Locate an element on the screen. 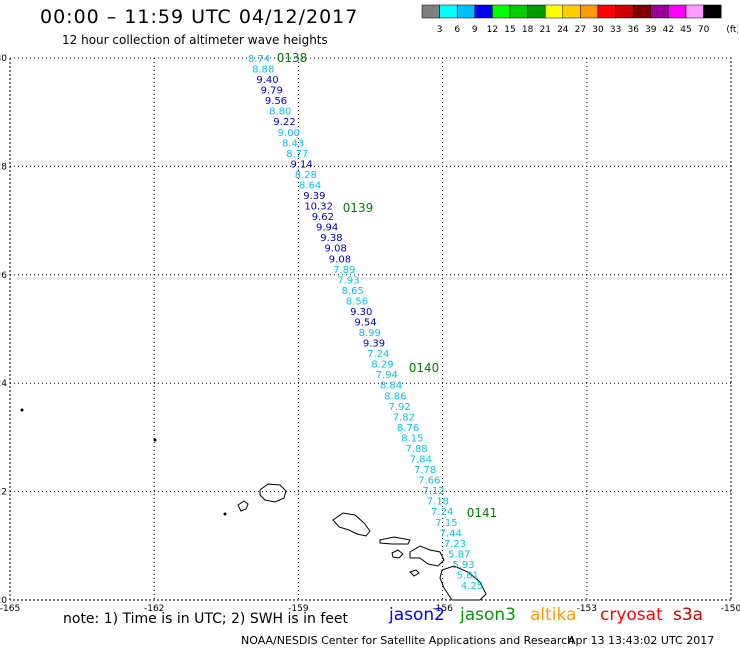 This screenshot has width=740, height=650. lon-tick-label: -156 is located at coordinates (442, 609).